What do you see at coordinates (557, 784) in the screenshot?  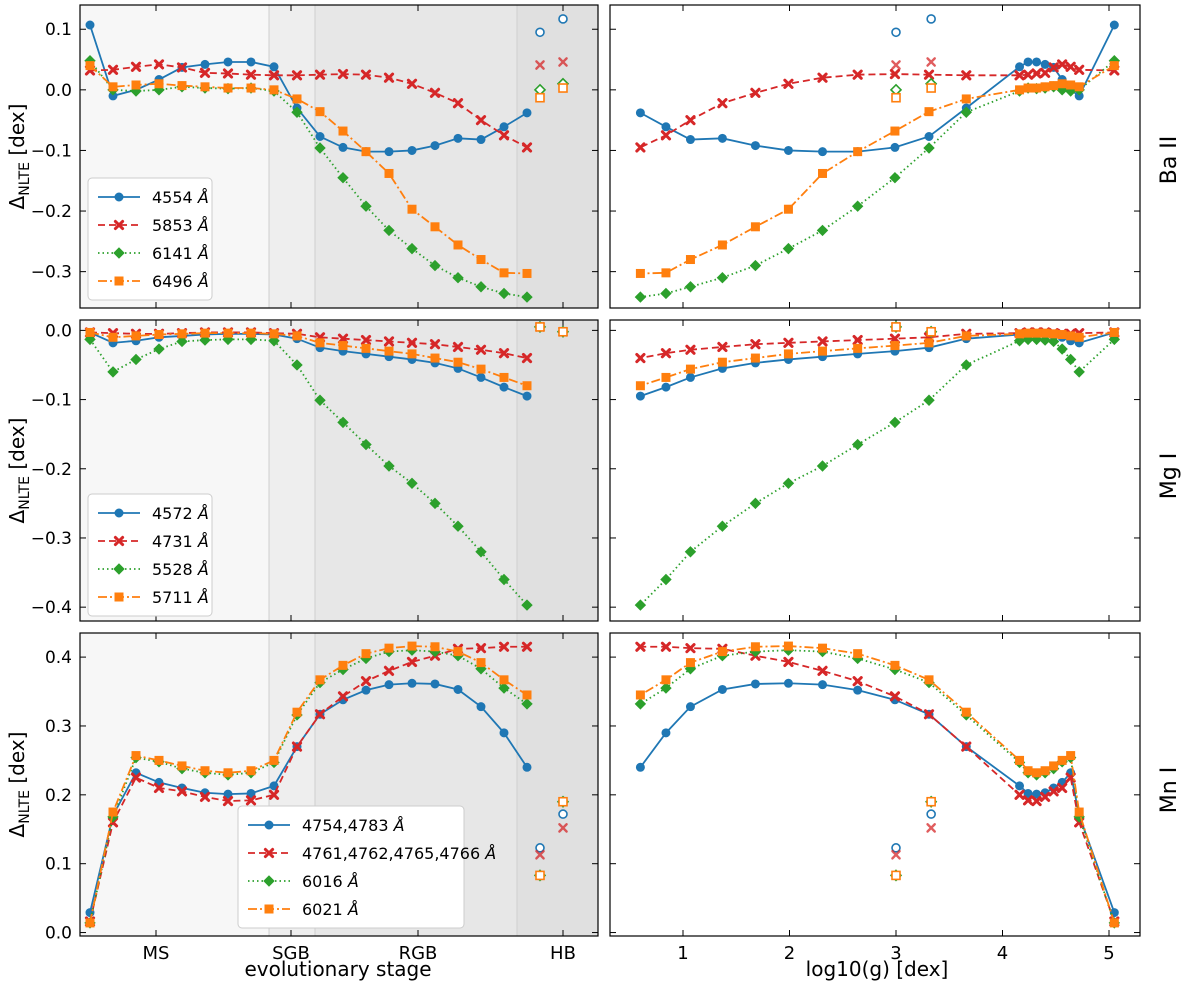 I see `stage-band` at bounding box center [557, 784].